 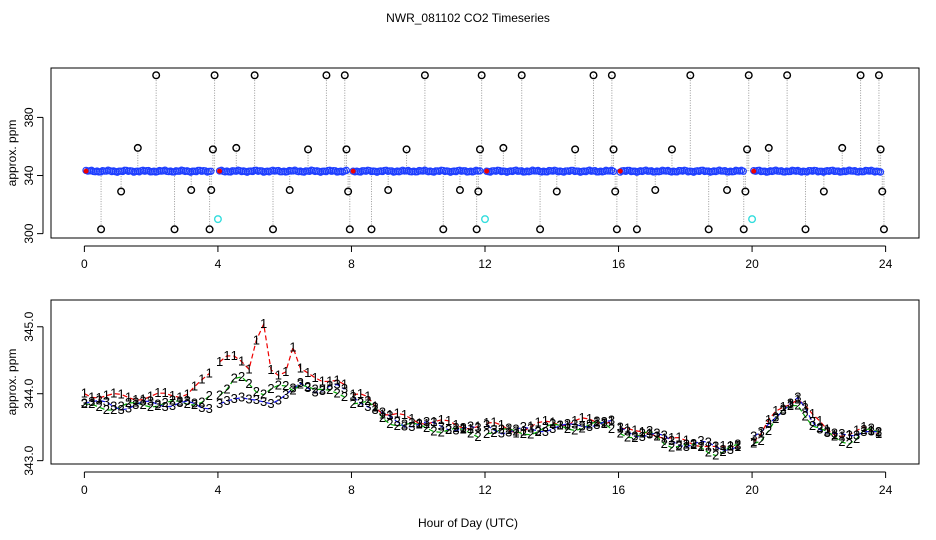 I want to click on top-x-tick-label: 24, so click(x=886, y=264).